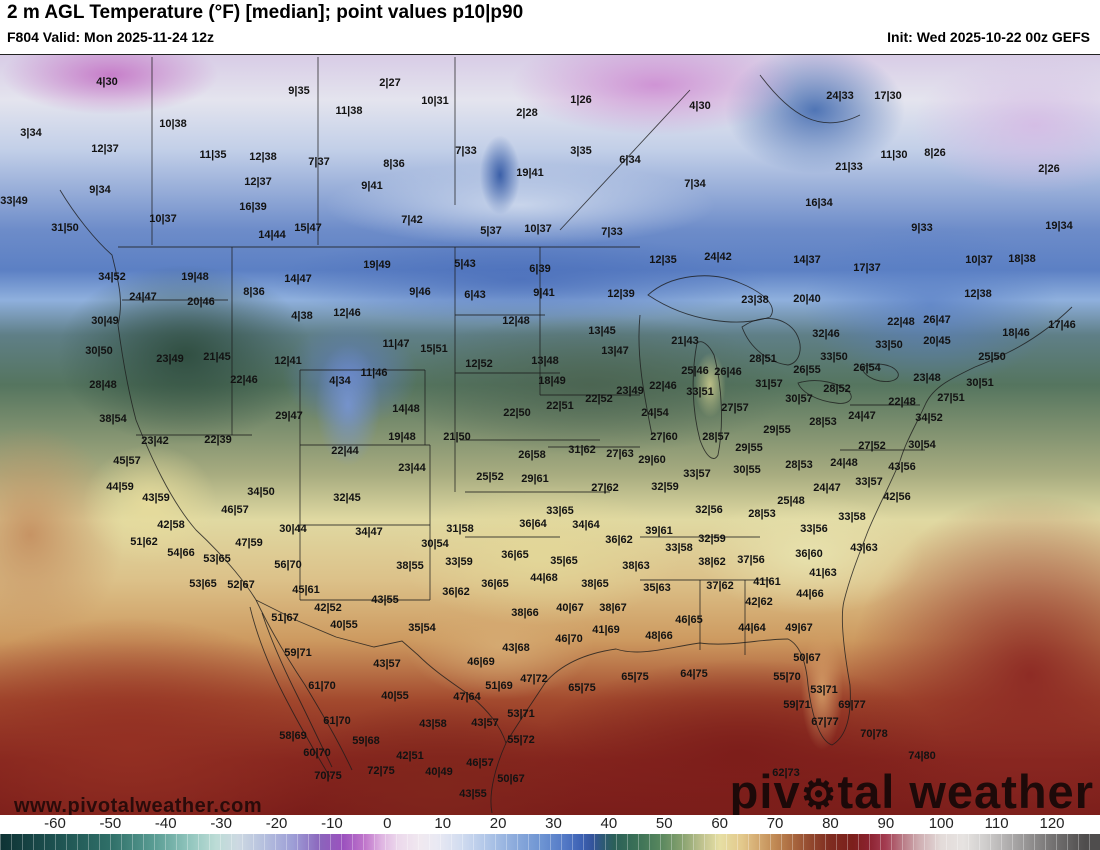 Image resolution: width=1100 pixels, height=850 pixels. Describe the element at coordinates (55, 823) in the screenshot. I see `colorbar-tick-label: -60` at that location.